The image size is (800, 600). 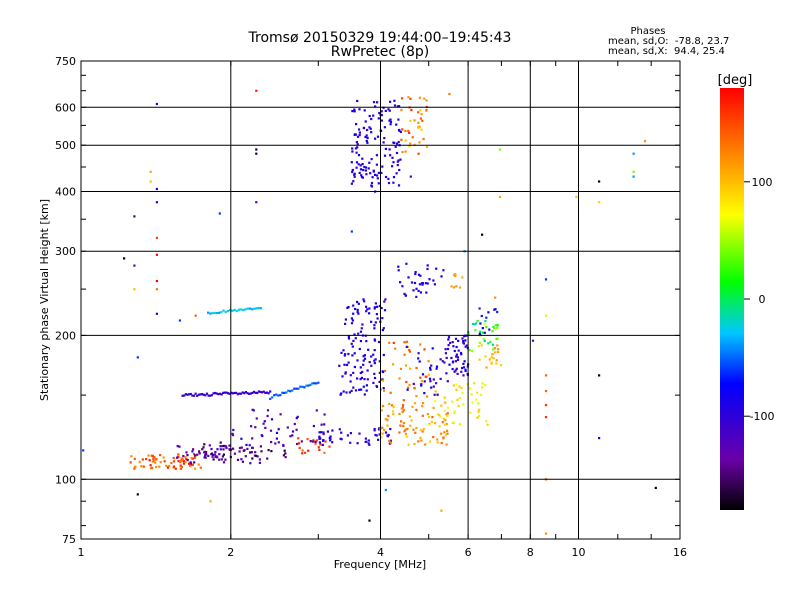 I want to click on phases-o-line: mean, sd,O: -78.8, 23.7, so click(x=668, y=41).